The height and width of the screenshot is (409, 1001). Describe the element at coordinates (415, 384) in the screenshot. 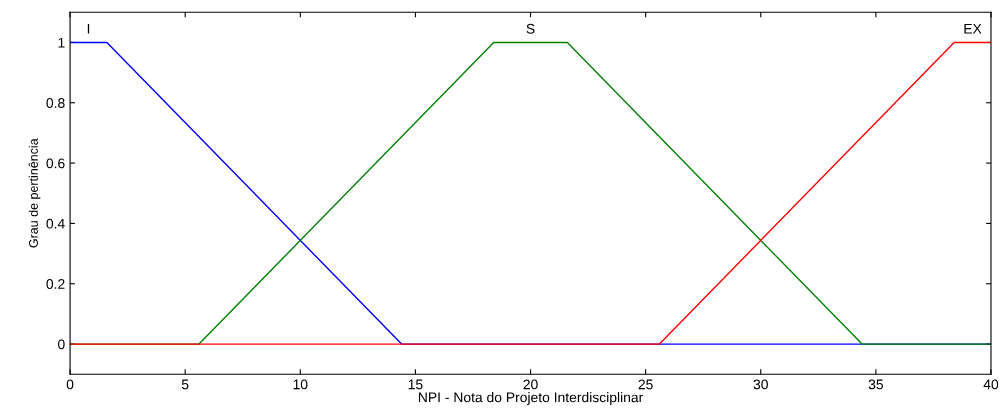

I see `x-tick-label: 15` at that location.